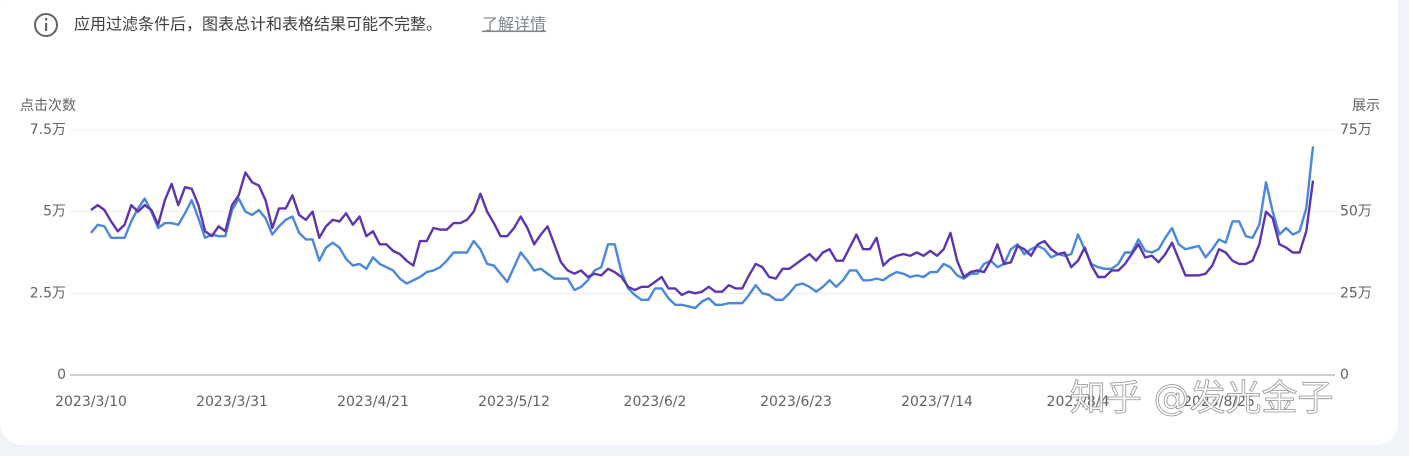 This screenshot has width=1409, height=456. What do you see at coordinates (1356, 130) in the screenshot?
I see `y2-tick-label: 75万` at bounding box center [1356, 130].